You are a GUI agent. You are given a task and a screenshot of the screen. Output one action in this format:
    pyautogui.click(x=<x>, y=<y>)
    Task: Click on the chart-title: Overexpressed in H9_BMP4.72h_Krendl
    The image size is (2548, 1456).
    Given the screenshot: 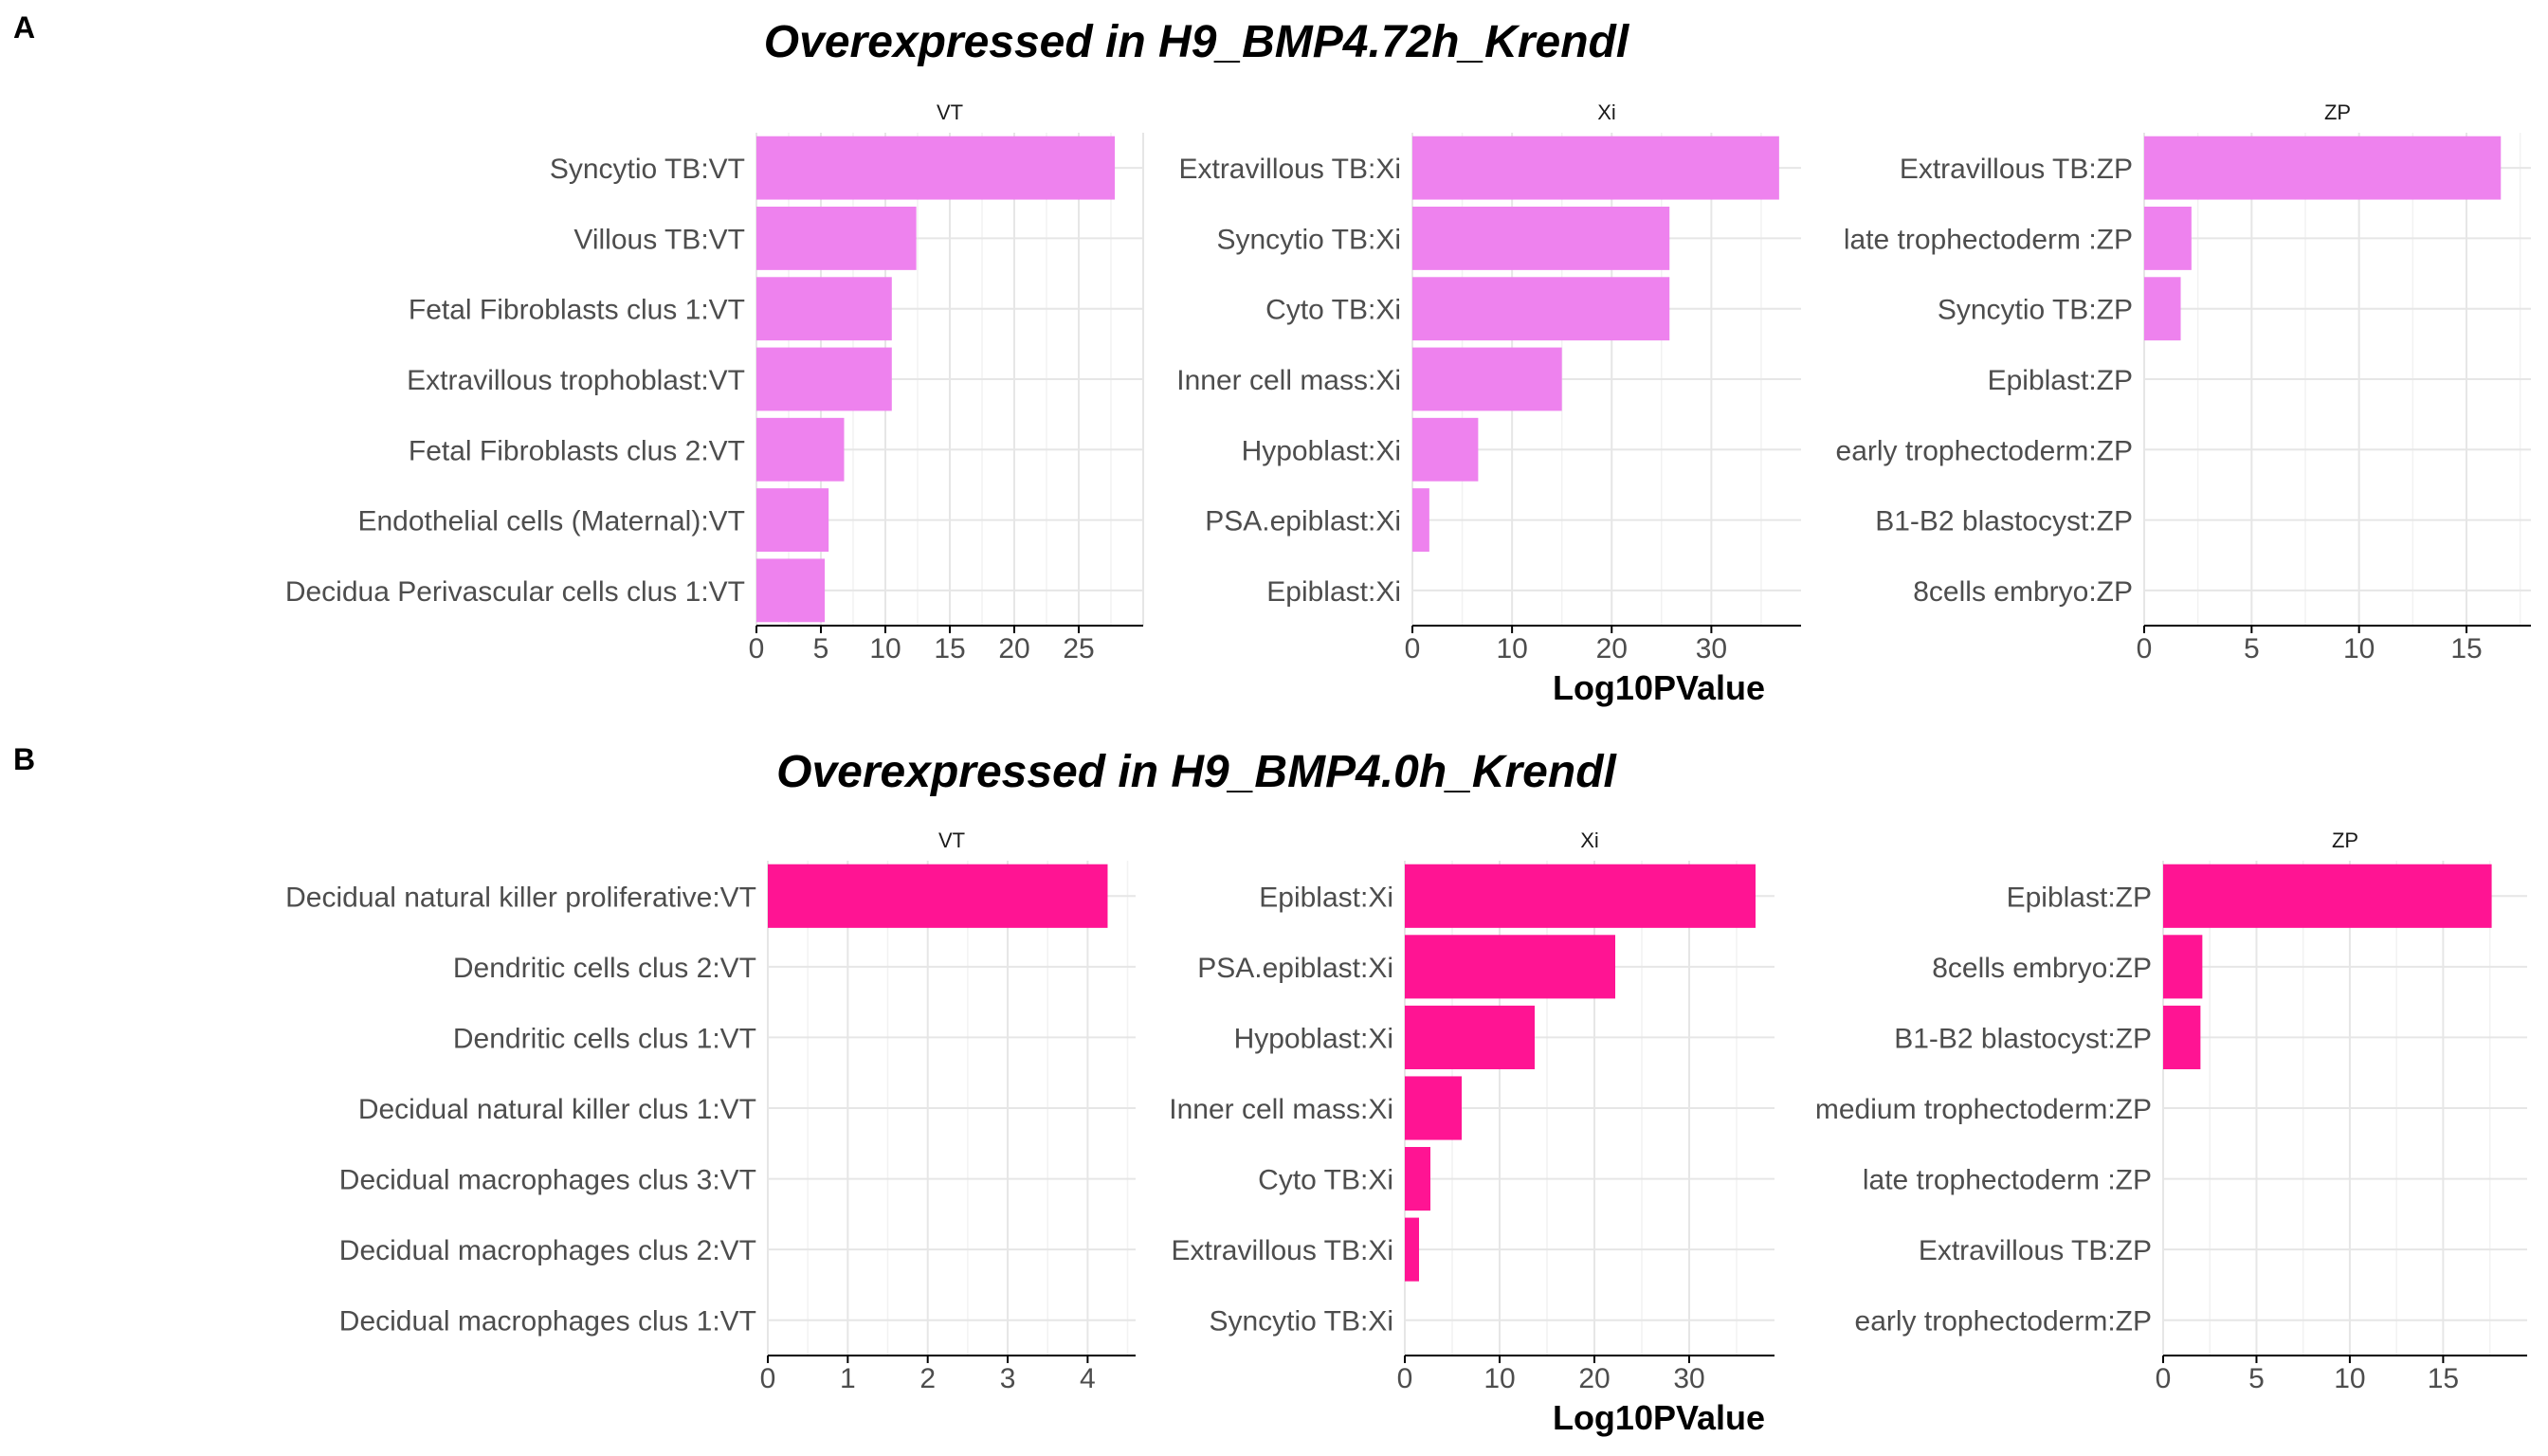 What is the action you would take?
    pyautogui.click(x=1197, y=42)
    